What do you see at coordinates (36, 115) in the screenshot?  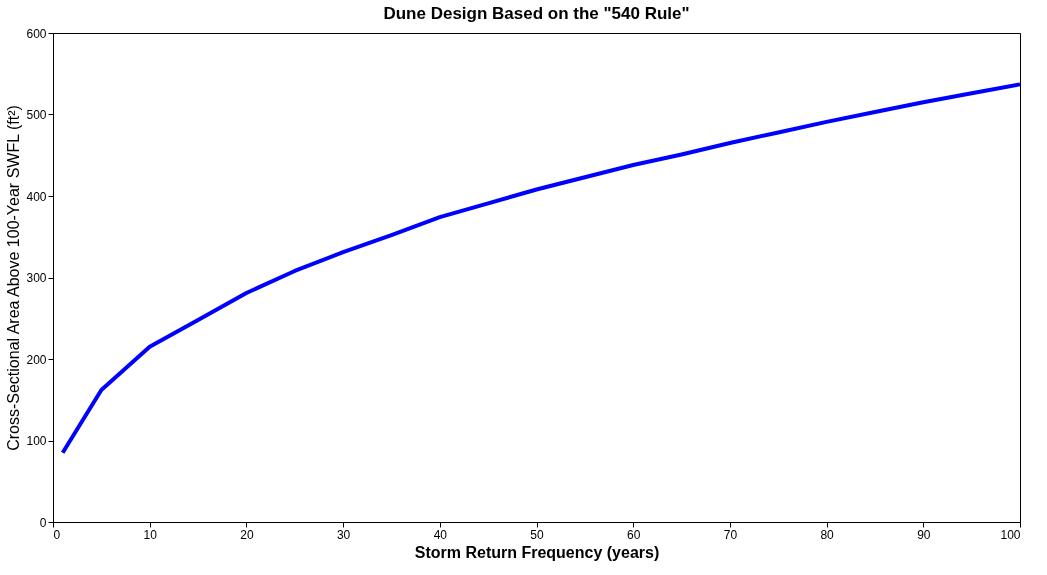 I see `y-tick-label: 500` at bounding box center [36, 115].